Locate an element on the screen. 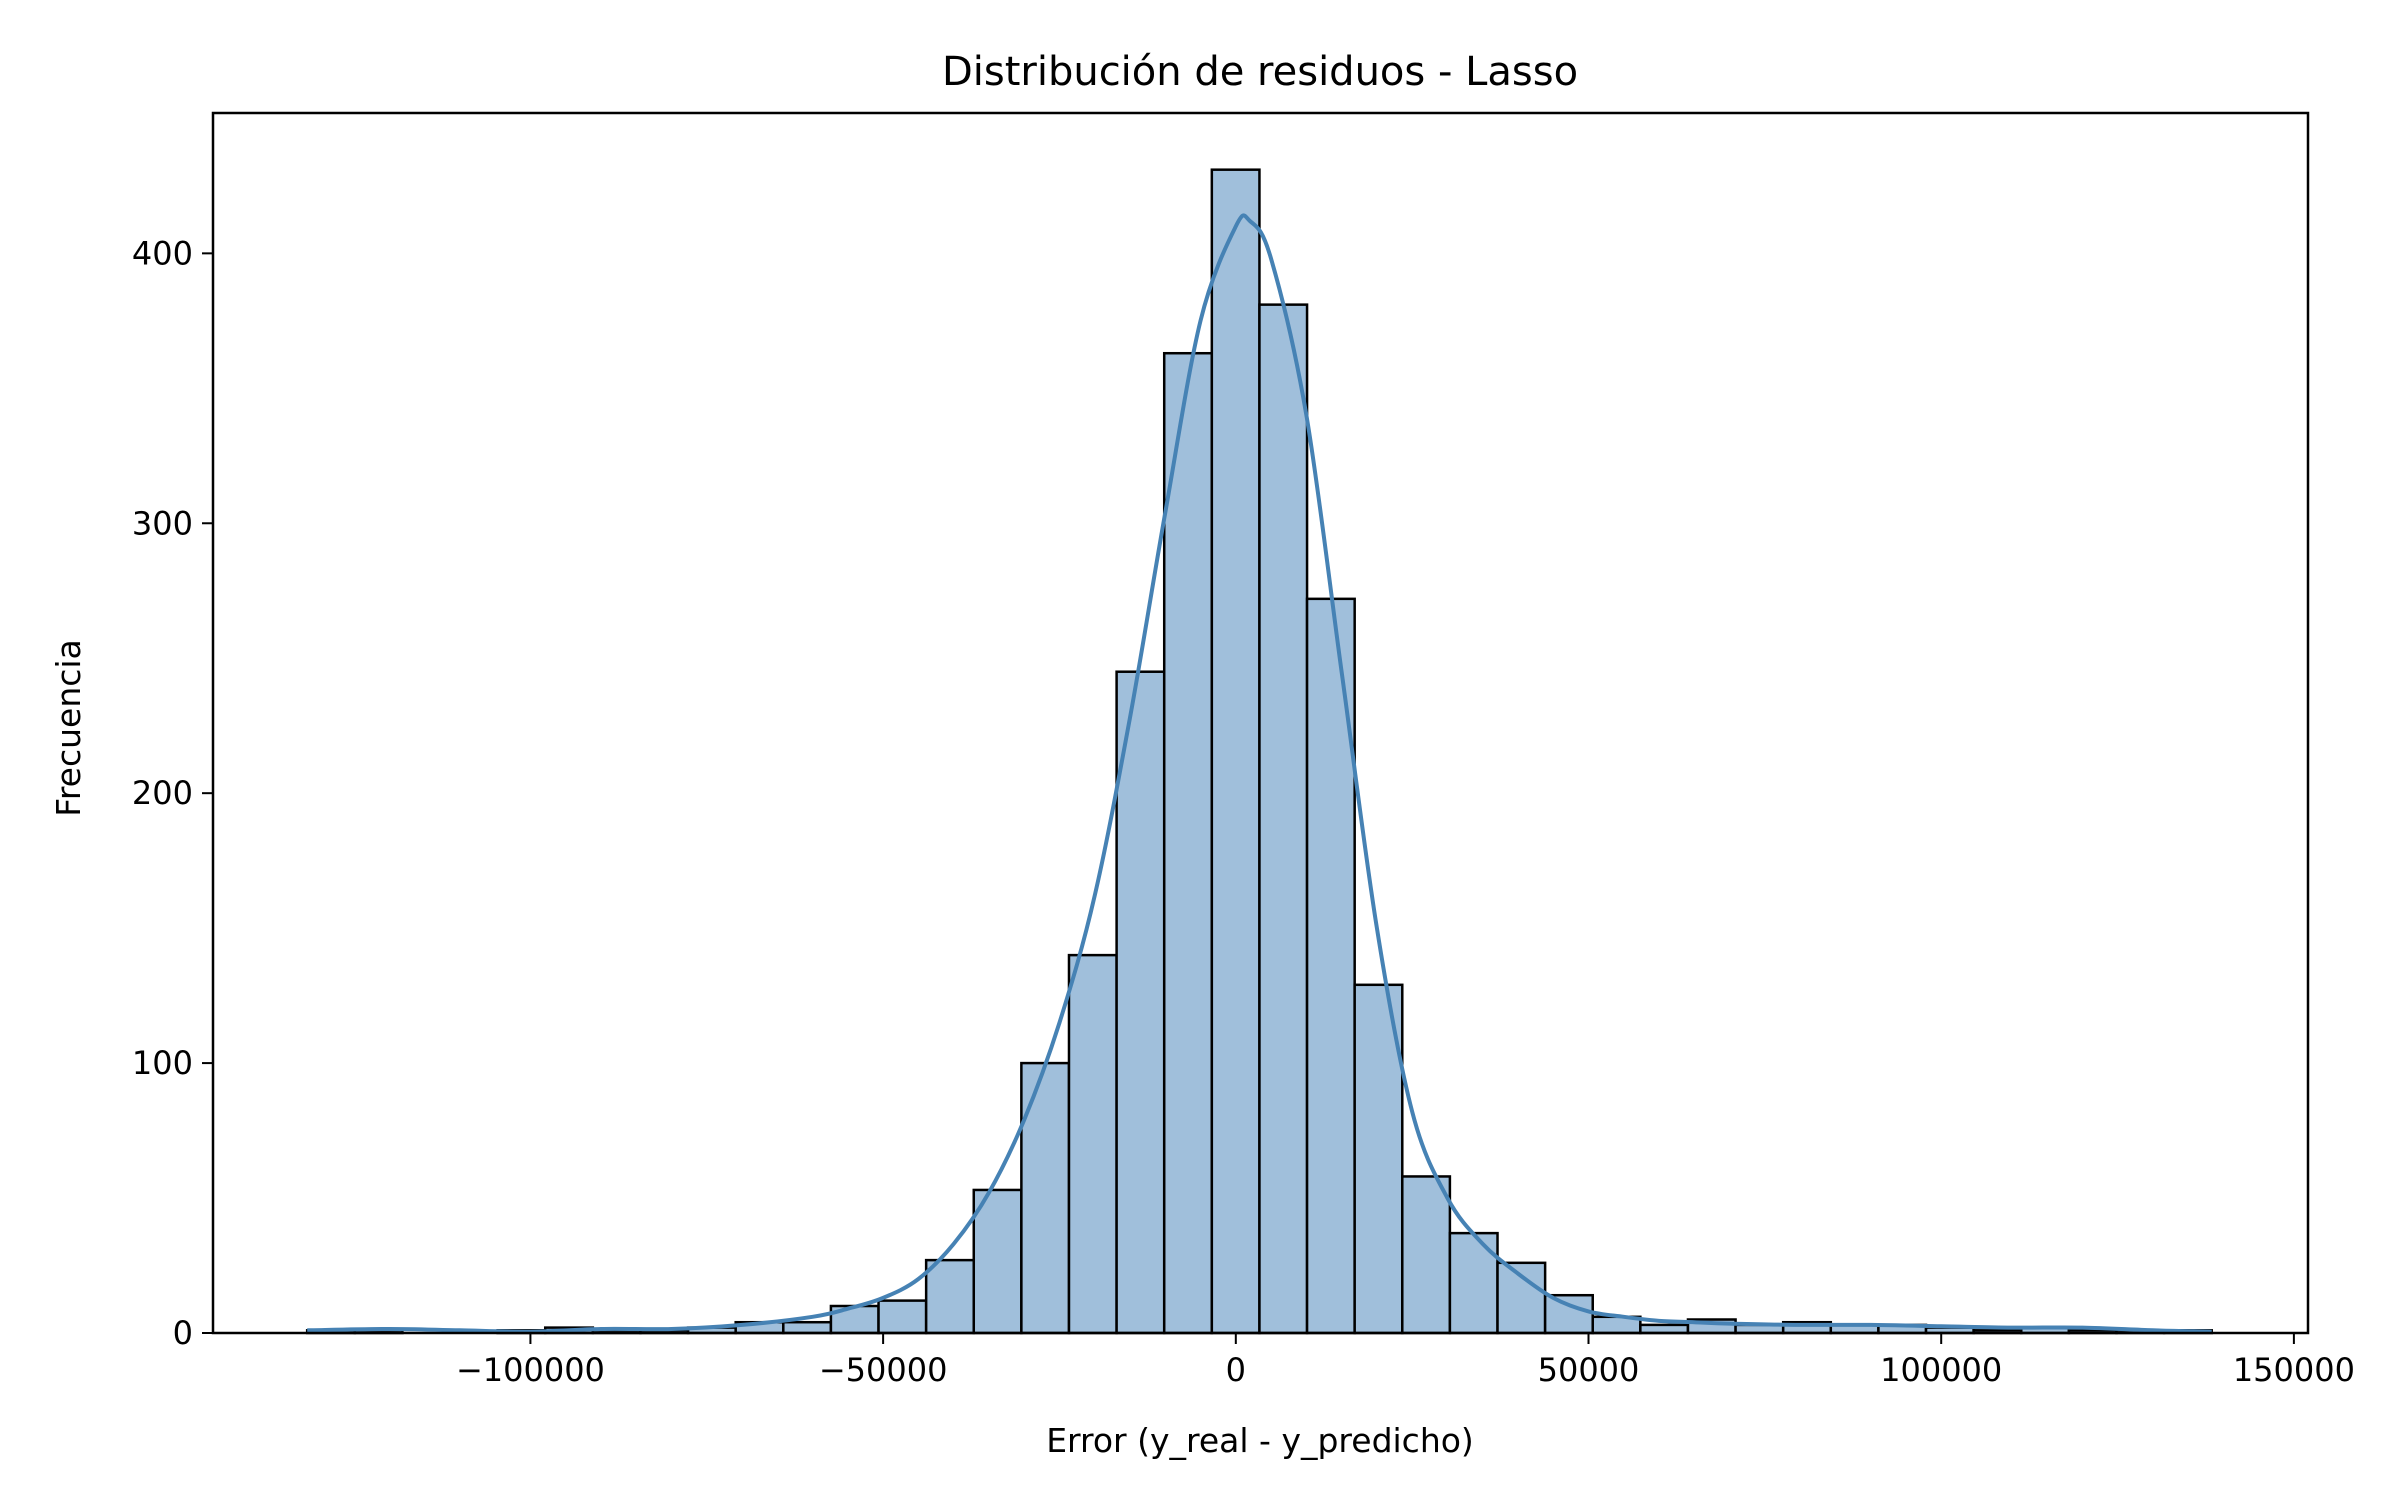 Image resolution: width=2400 pixels, height=1500 pixels. y-tick-label: 0 is located at coordinates (183, 1333).